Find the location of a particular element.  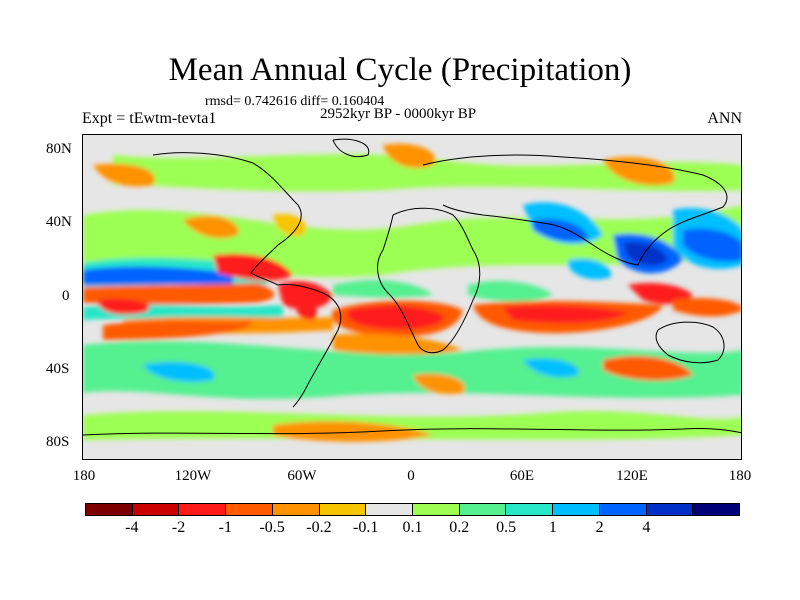

x-tick-label: 0 is located at coordinates (411, 476).